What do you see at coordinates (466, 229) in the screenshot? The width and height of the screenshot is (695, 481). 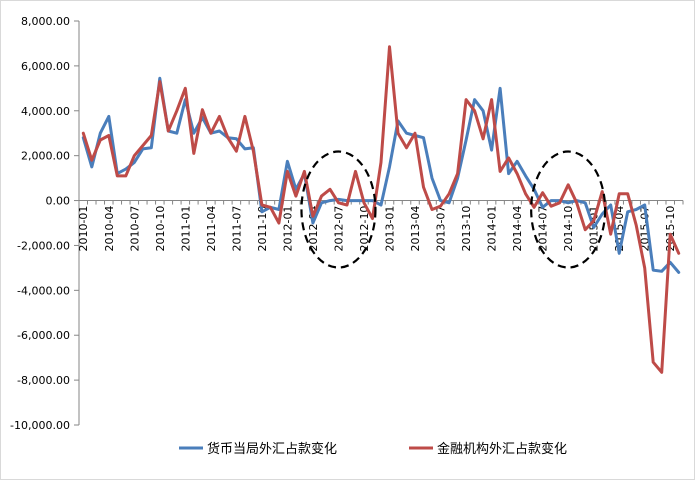 I see `x-tick-label: 2013-10` at bounding box center [466, 229].